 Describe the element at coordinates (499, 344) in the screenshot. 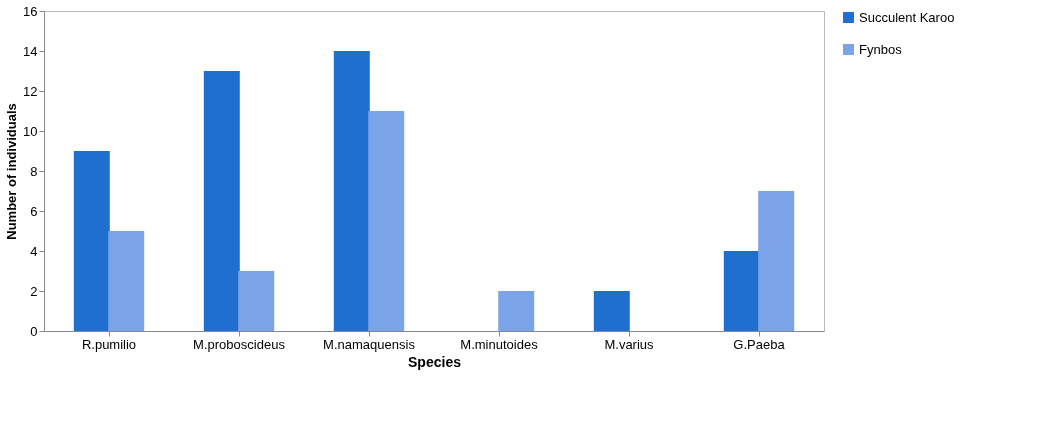

I see `x-tick-label: M.minutoides` at that location.